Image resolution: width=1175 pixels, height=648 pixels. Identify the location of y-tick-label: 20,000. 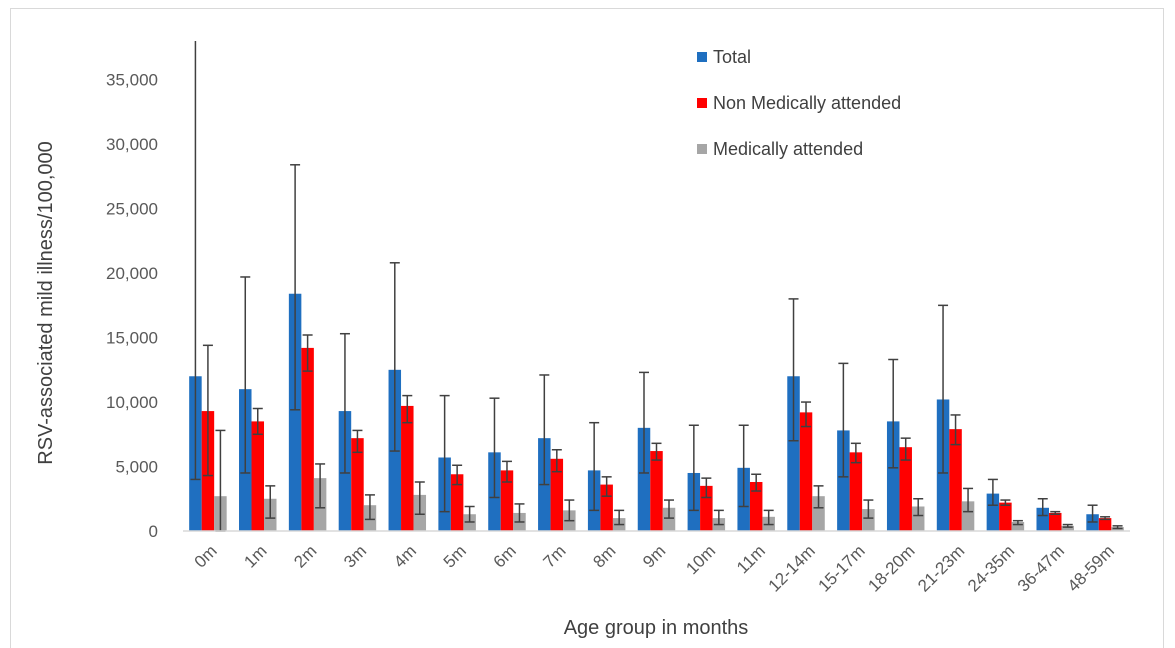
(132, 273).